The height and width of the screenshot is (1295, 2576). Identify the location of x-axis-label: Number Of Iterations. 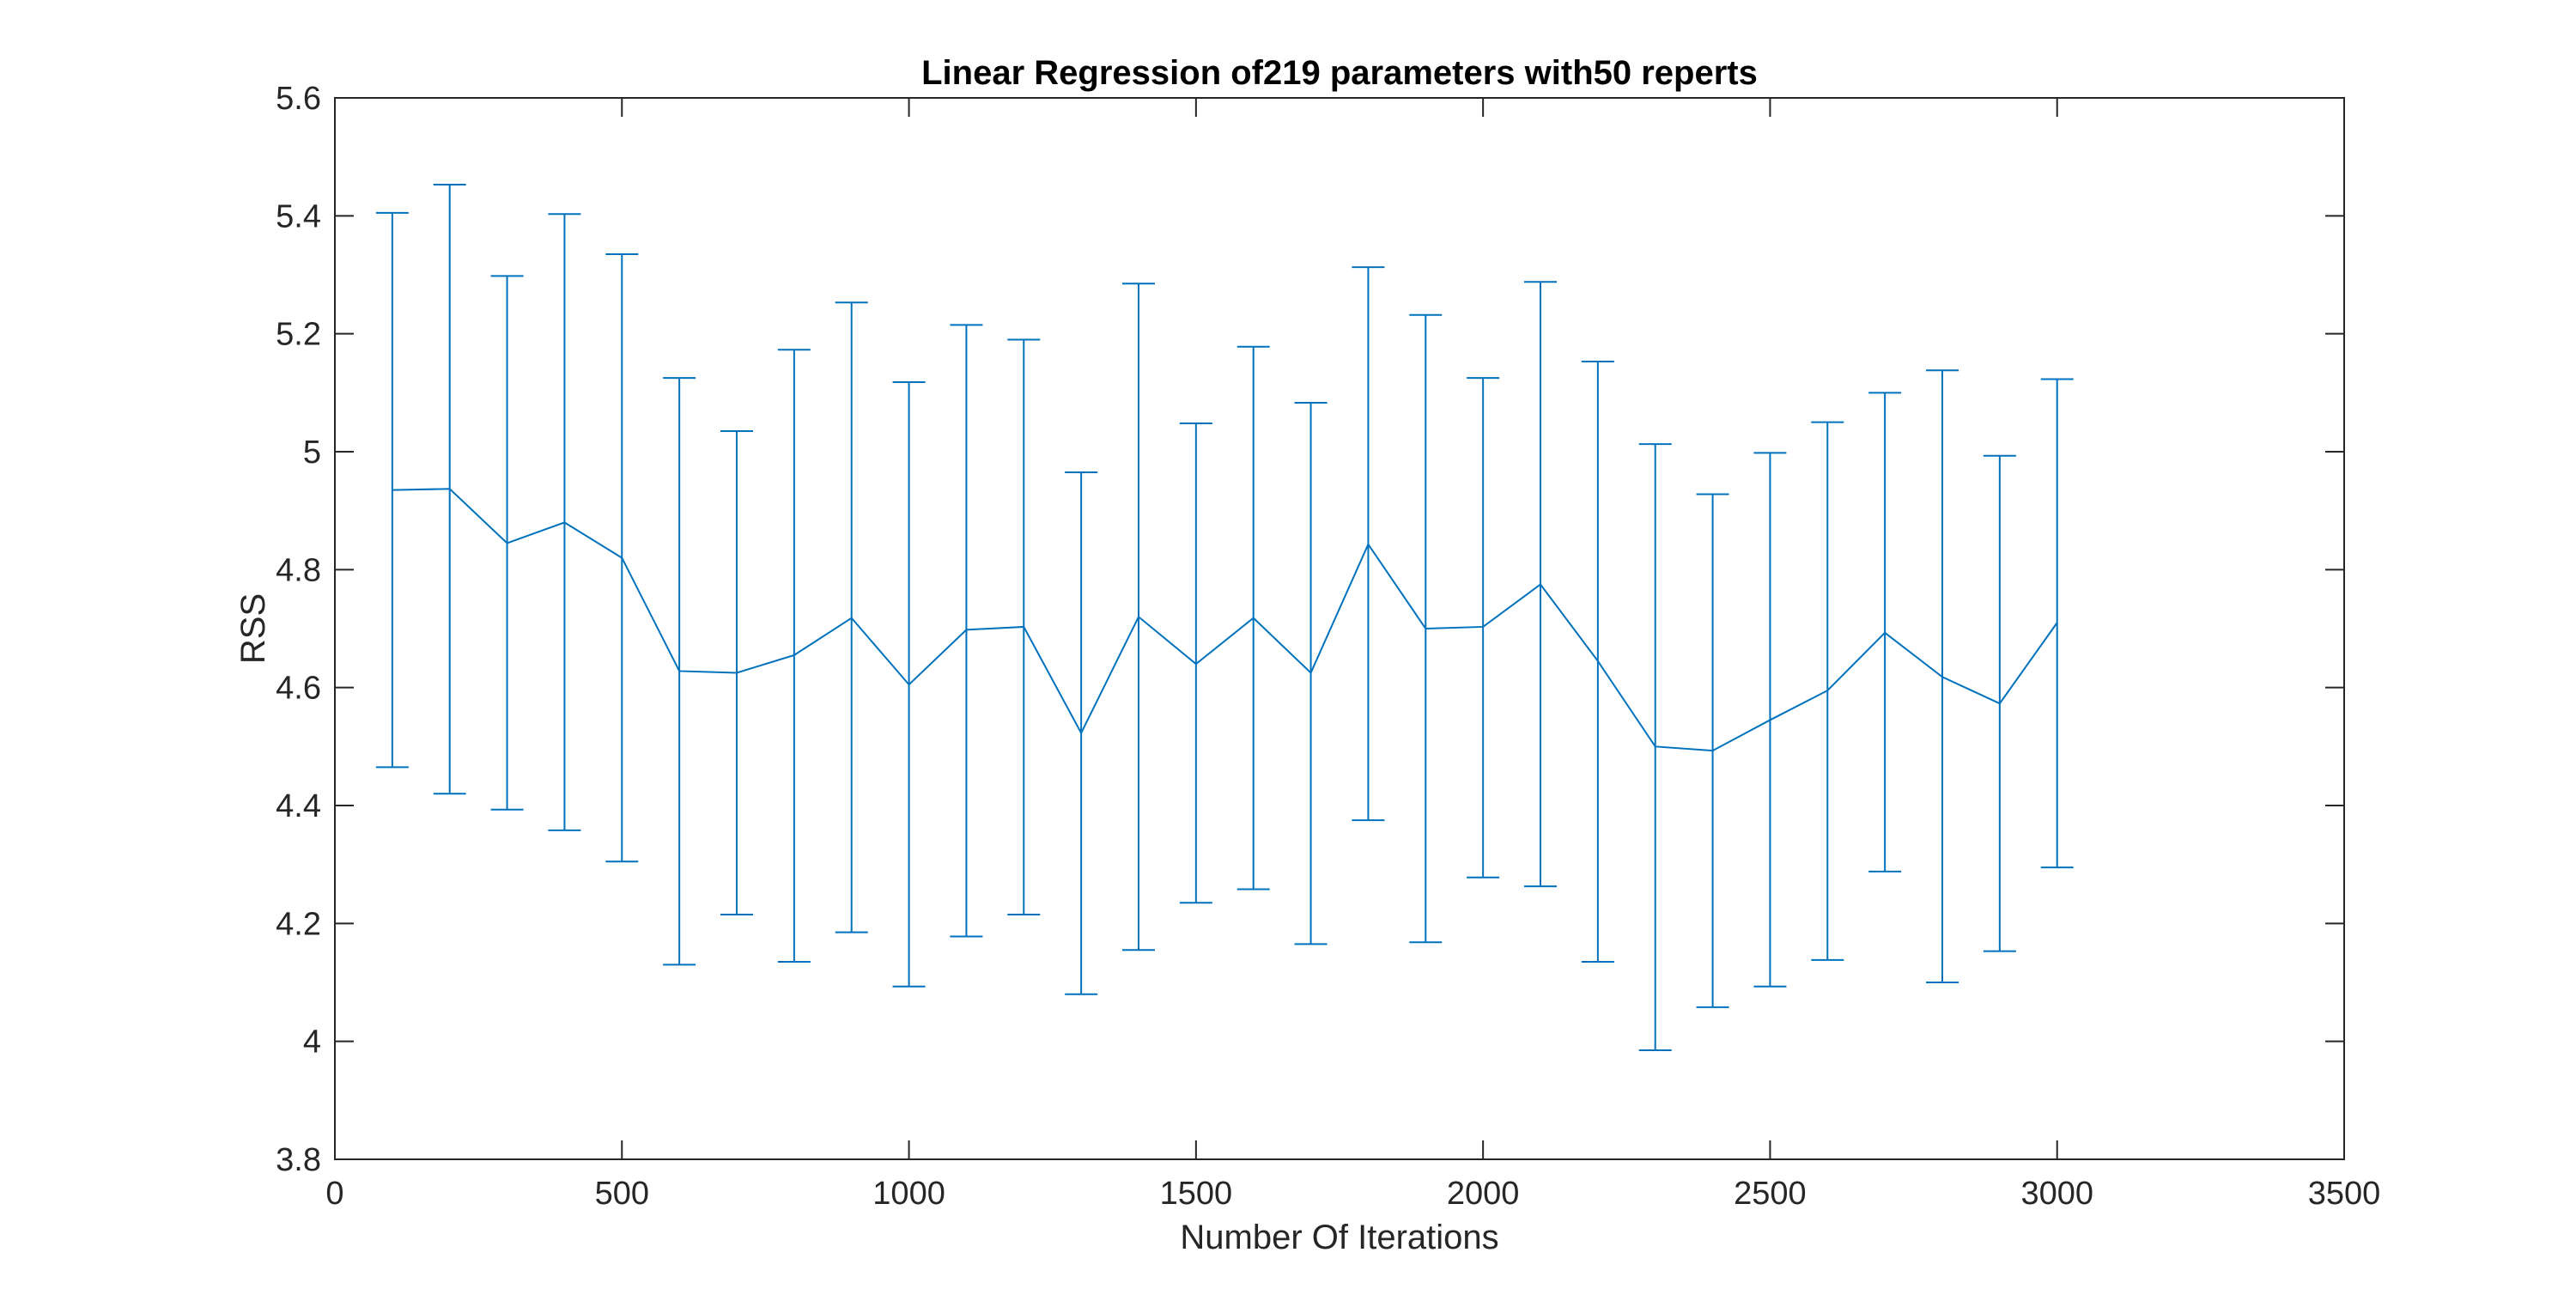
(1339, 1237).